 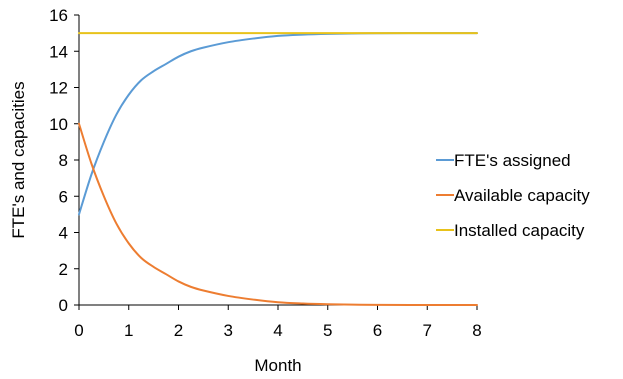 What do you see at coordinates (427, 330) in the screenshot?
I see `x-tick-label: 7` at bounding box center [427, 330].